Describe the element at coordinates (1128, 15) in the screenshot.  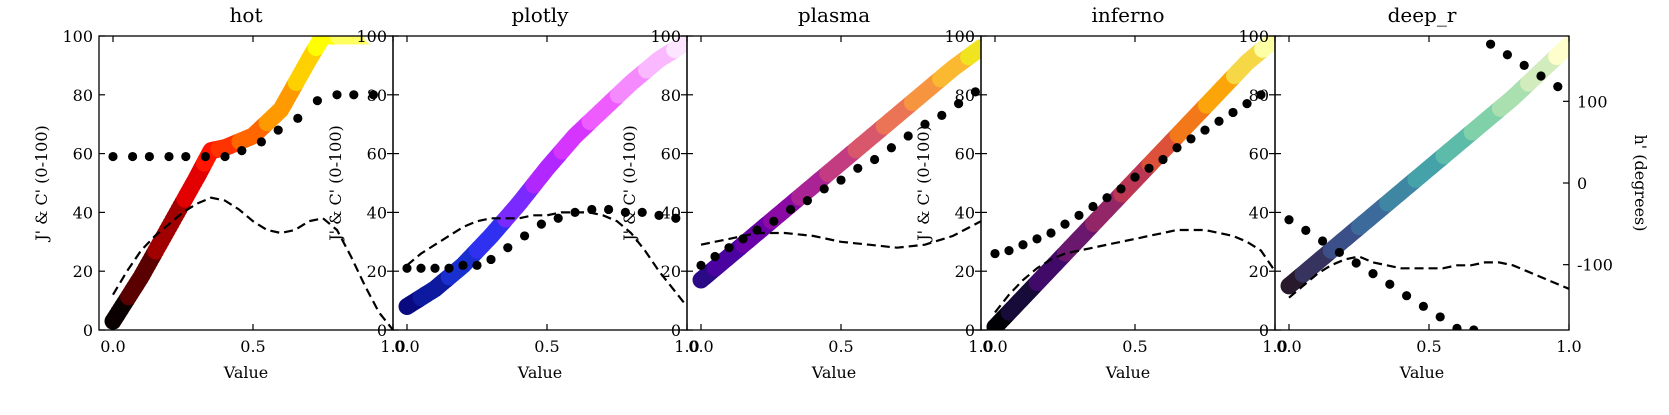
I see `chart-title: inferno` at that location.